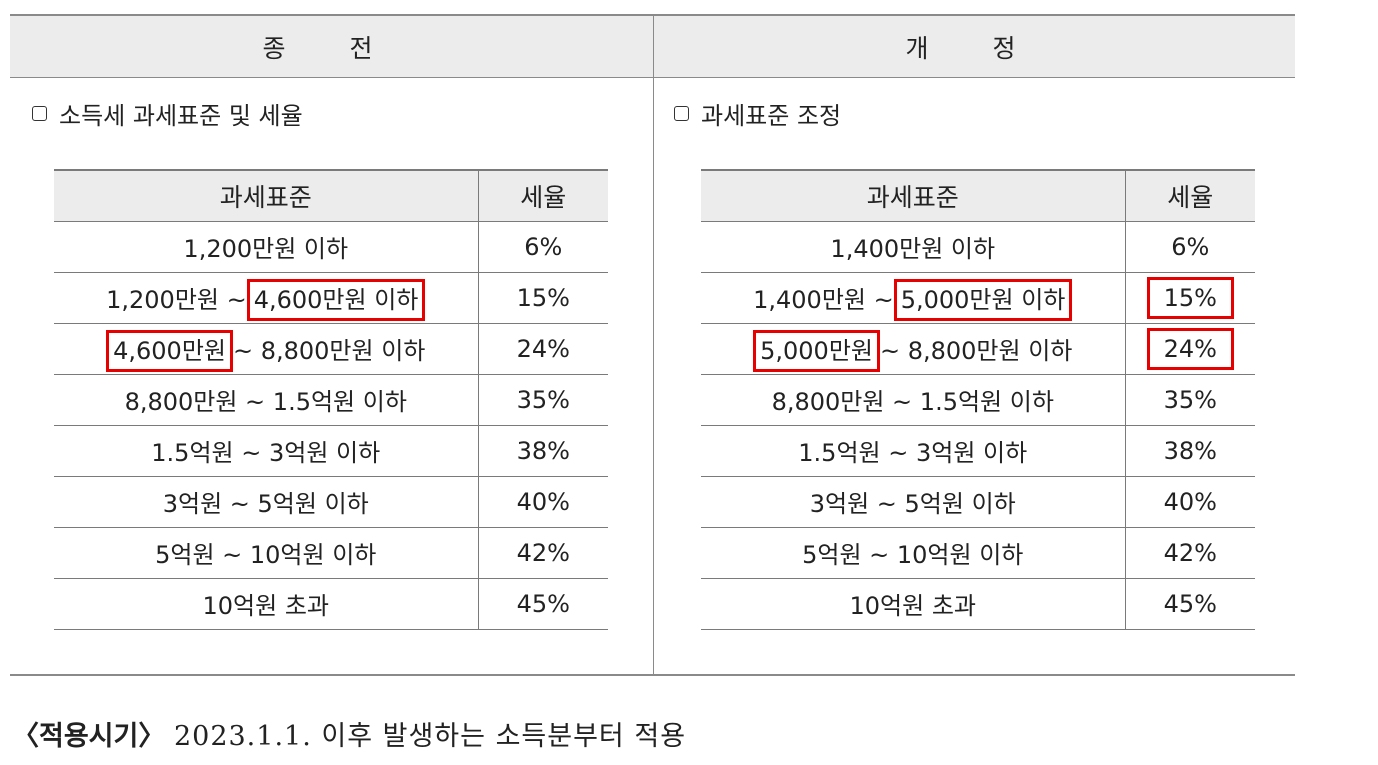 This screenshot has height=765, width=1378. Describe the element at coordinates (771, 116) in the screenshot. I see `after-section-title-text: 과세표준 조정` at that location.